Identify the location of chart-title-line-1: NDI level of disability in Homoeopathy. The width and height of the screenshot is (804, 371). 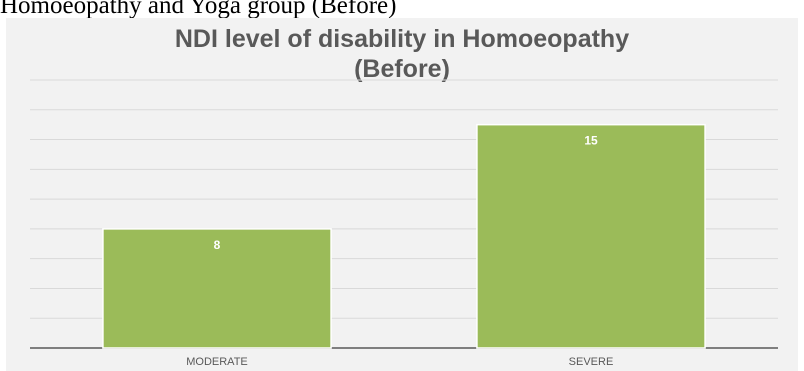
(402, 39).